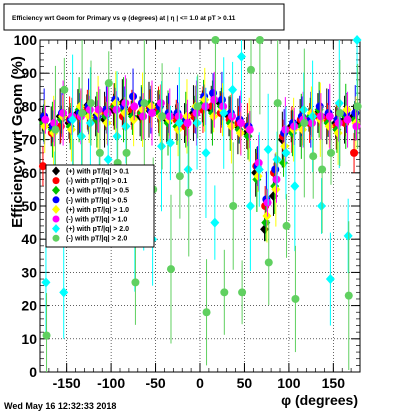 The height and width of the screenshot is (414, 400). I want to click on legend-label: (-) with pT/|q| > 1.0, so click(96, 220).